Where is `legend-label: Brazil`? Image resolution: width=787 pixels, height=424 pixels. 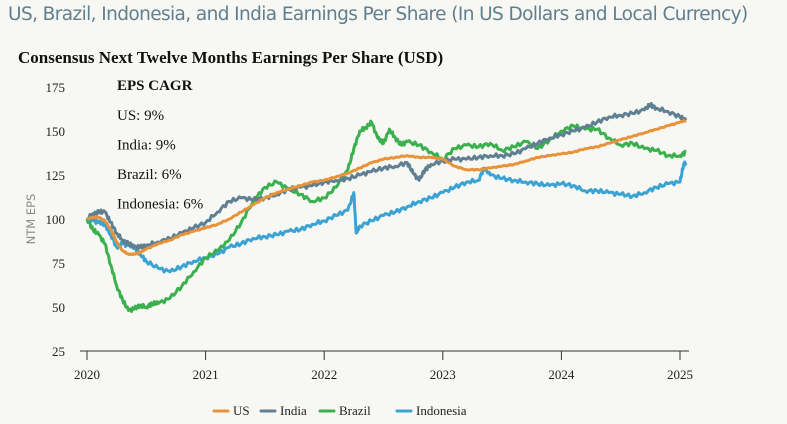
legend-label: Brazil is located at coordinates (355, 410).